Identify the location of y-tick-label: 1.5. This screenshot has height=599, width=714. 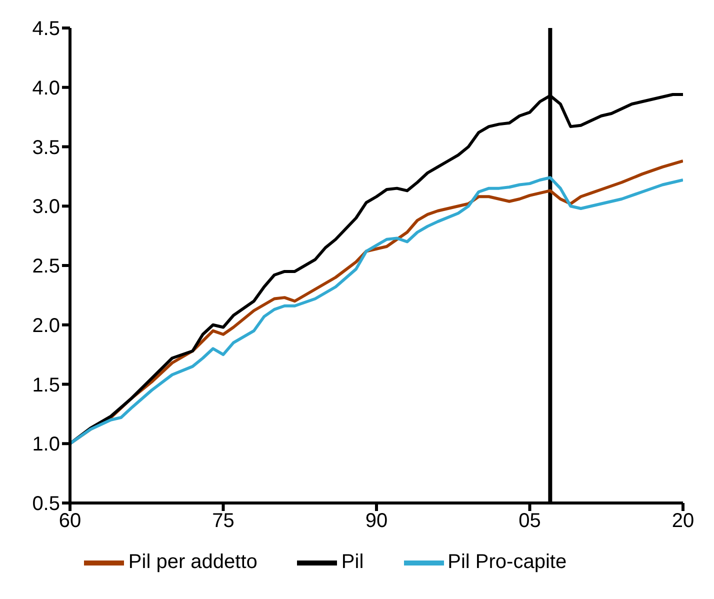
(46, 385).